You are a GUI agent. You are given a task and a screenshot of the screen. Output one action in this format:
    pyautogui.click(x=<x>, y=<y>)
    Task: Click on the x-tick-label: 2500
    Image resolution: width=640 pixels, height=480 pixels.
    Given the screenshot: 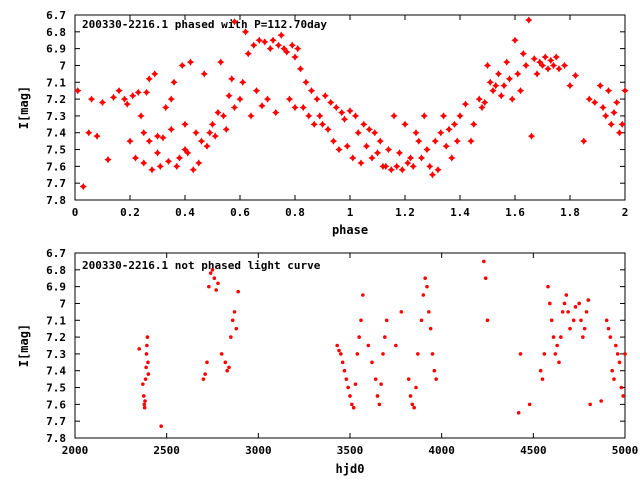 What is the action you would take?
    pyautogui.click(x=166, y=450)
    